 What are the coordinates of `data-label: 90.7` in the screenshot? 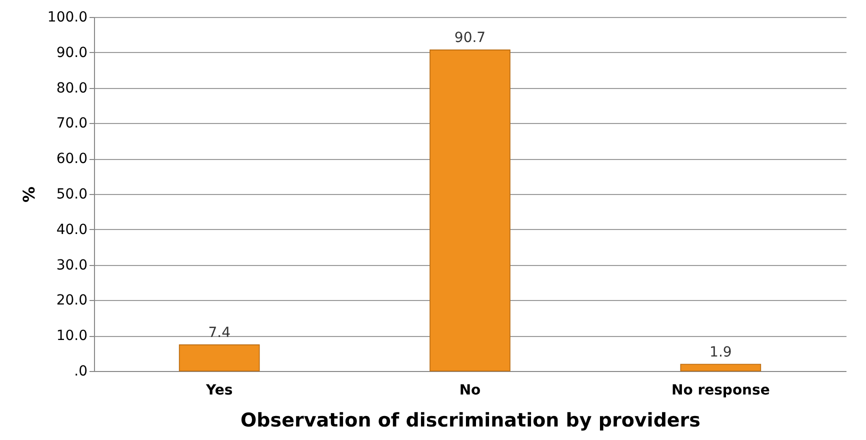 It's located at (470, 38).